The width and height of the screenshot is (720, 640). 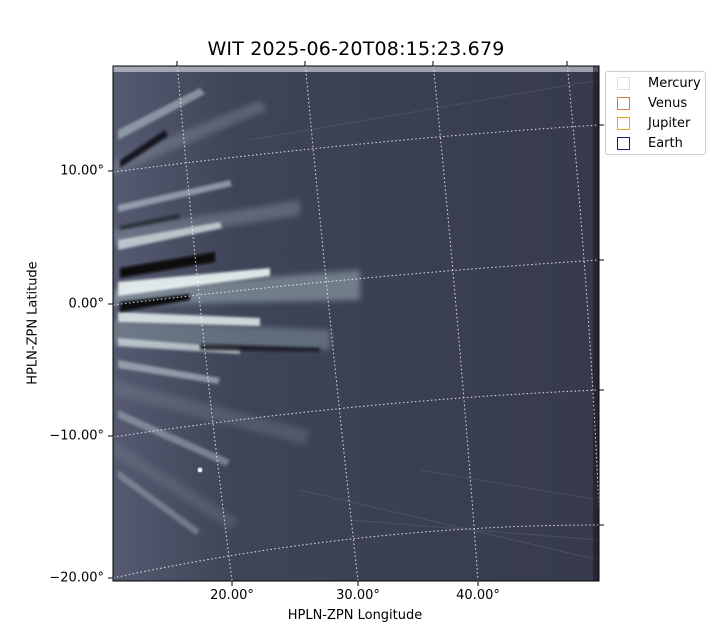 I want to click on x-tick-label: 30.00°, so click(x=358, y=595).